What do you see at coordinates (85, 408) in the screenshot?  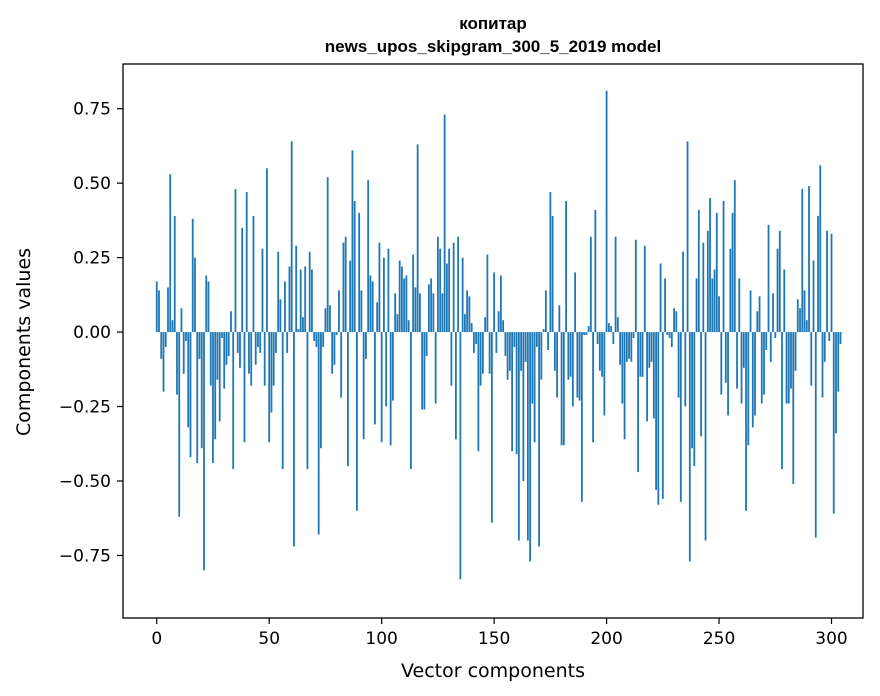 I see `y-tick-label: −0.25` at bounding box center [85, 408].